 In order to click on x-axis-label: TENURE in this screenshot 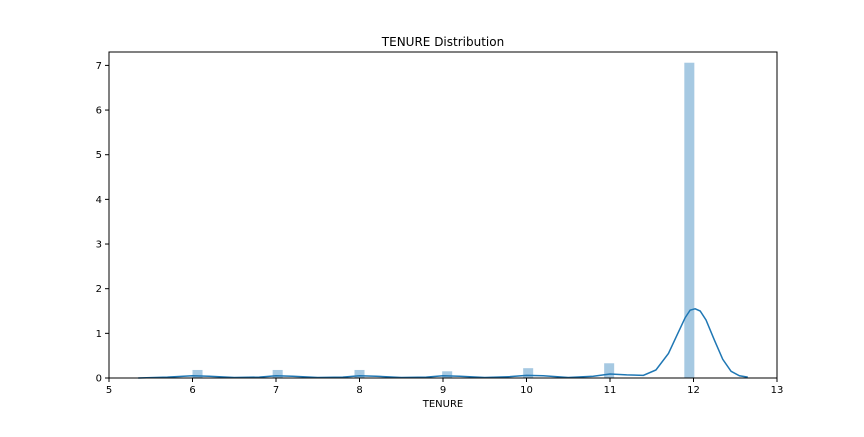, I will do `click(443, 404)`.